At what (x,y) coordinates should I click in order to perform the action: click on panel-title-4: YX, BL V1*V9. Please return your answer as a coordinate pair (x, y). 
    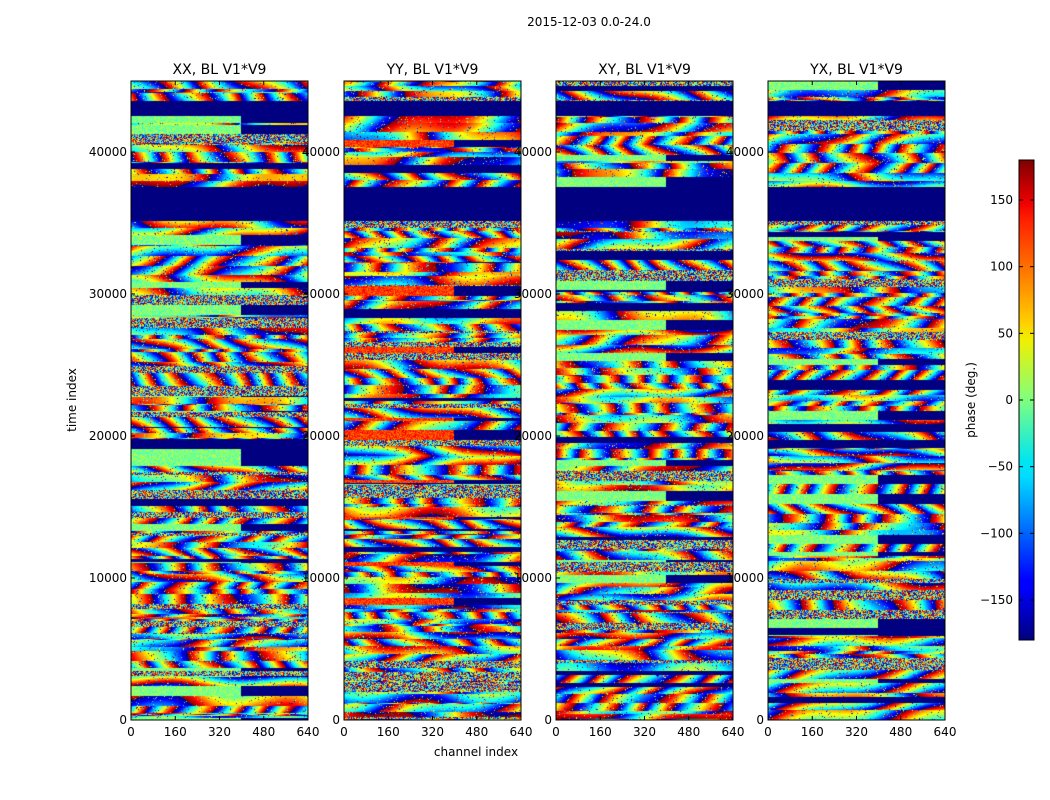
    Looking at the image, I should click on (856, 70).